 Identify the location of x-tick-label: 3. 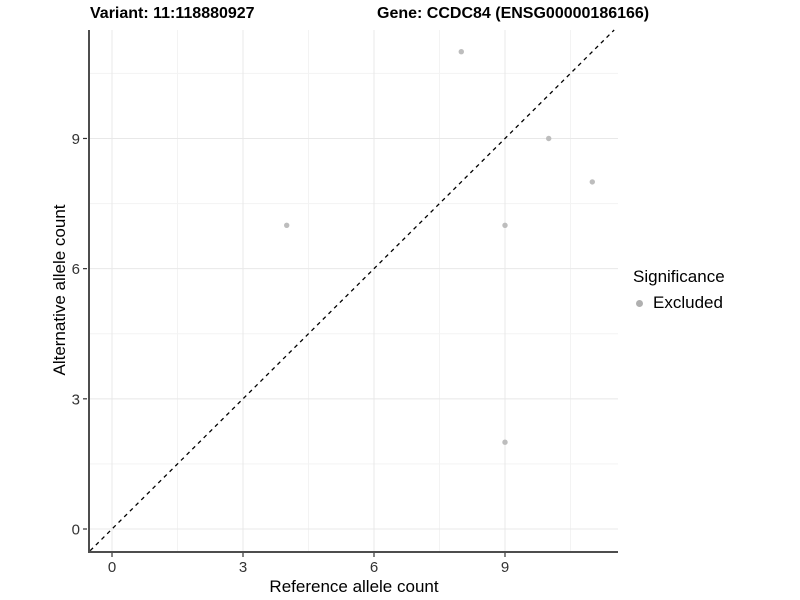
(243, 567).